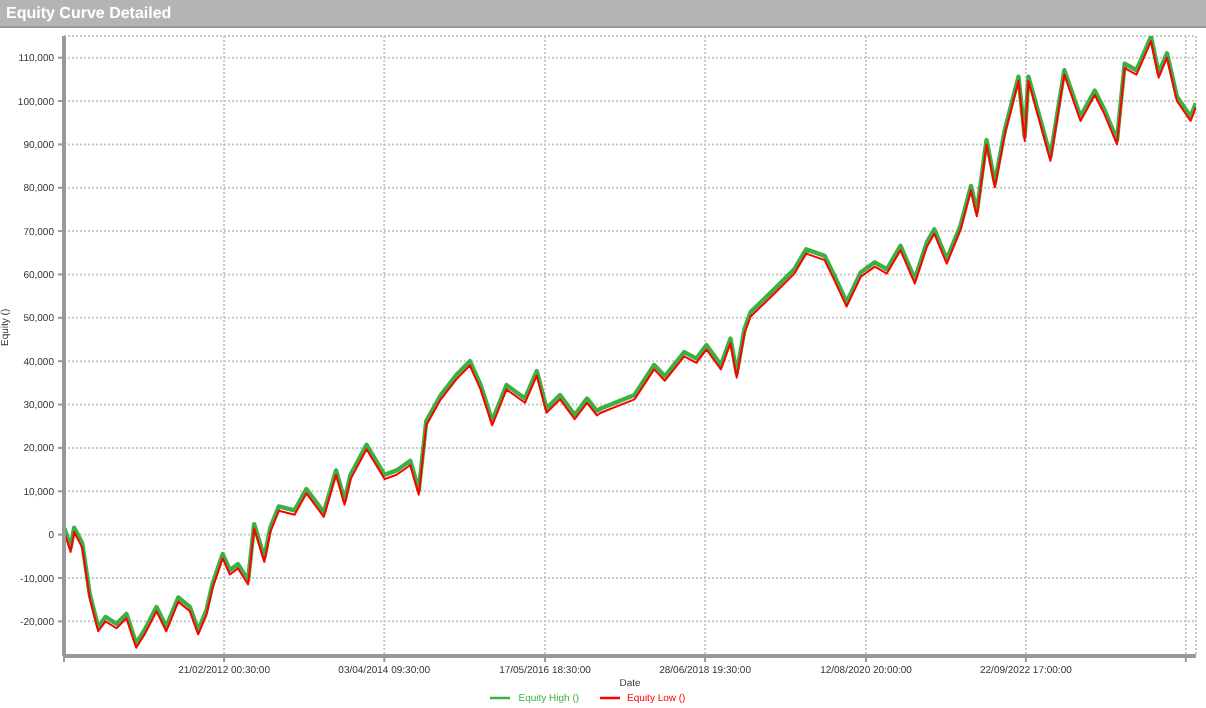  What do you see at coordinates (603, 14) in the screenshot?
I see `chart-title: Equity Curve Detailed` at bounding box center [603, 14].